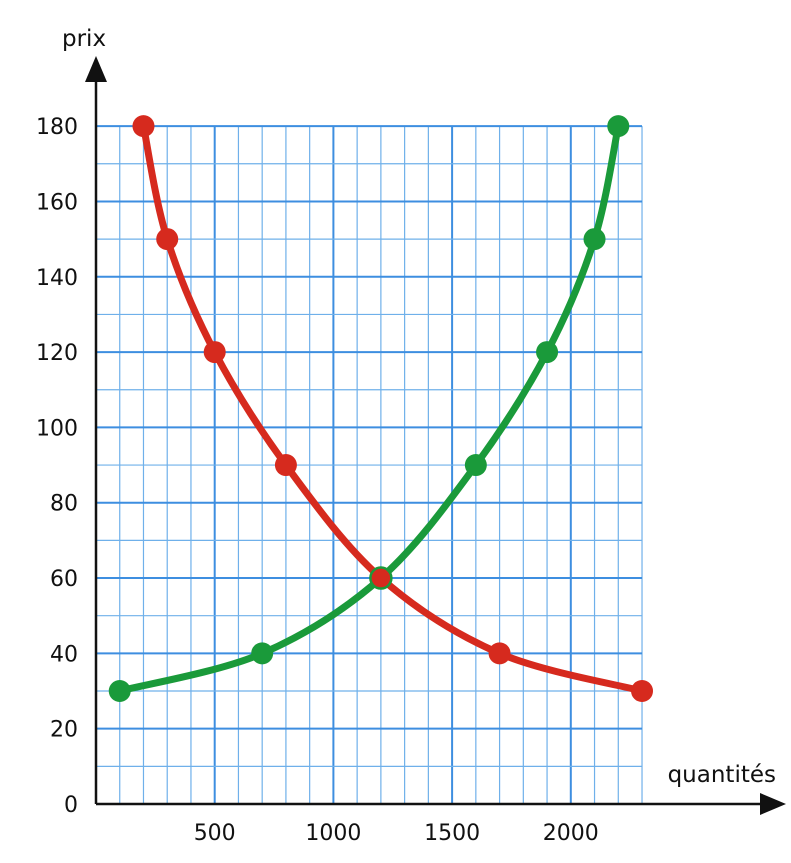  I want to click on y-tick-label: 120, so click(57, 353).